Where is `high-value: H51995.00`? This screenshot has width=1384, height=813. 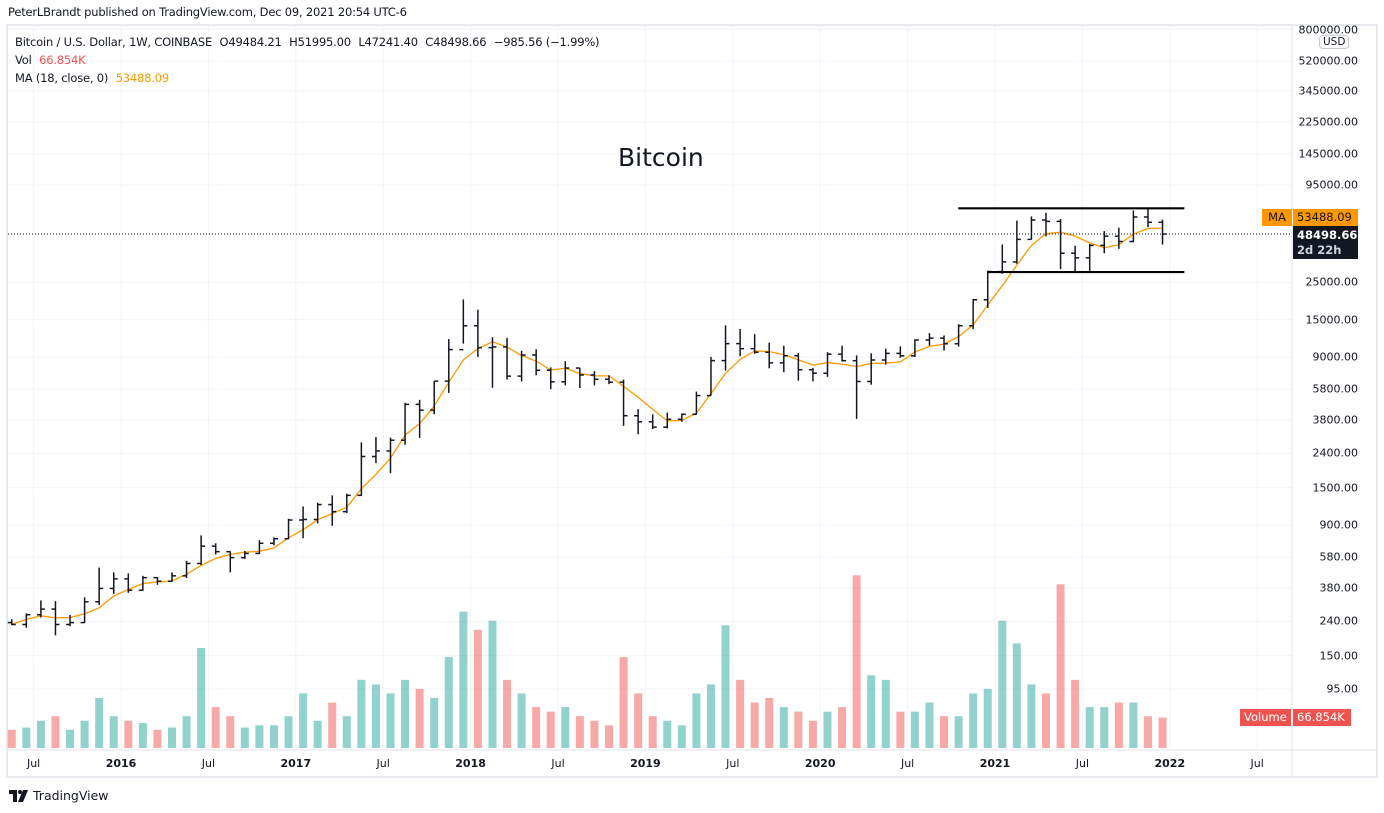
high-value: H51995.00 is located at coordinates (320, 42).